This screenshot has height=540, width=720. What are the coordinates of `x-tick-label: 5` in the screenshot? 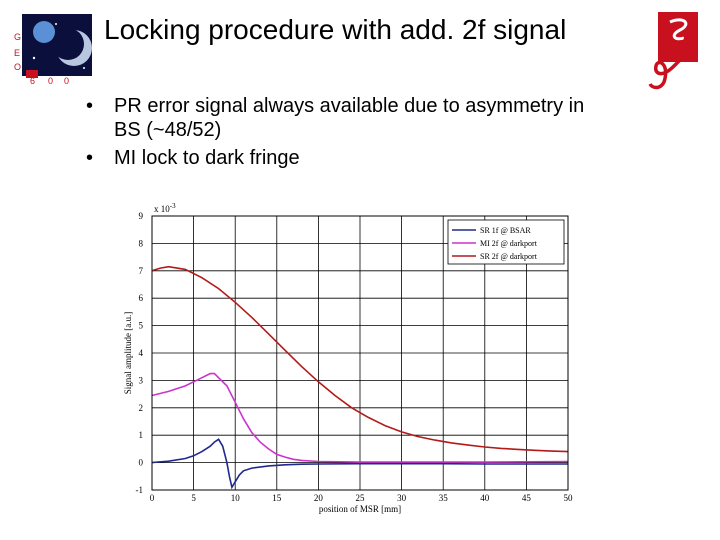 It's located at (193, 498).